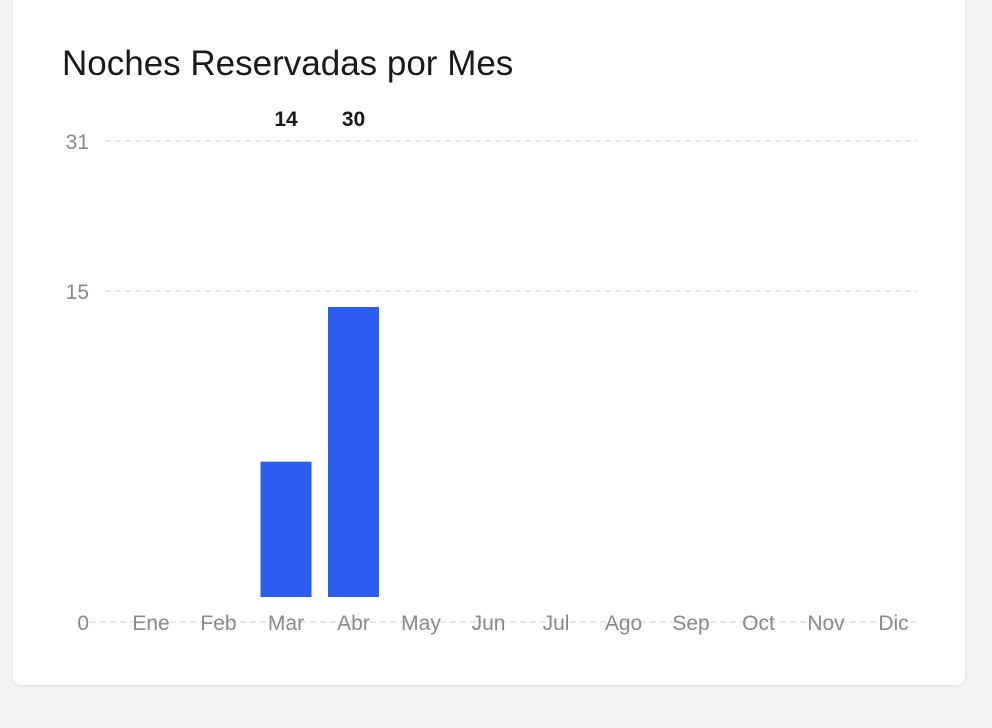 This screenshot has width=992, height=728. Describe the element at coordinates (319, 452) in the screenshot. I see `bars` at that location.